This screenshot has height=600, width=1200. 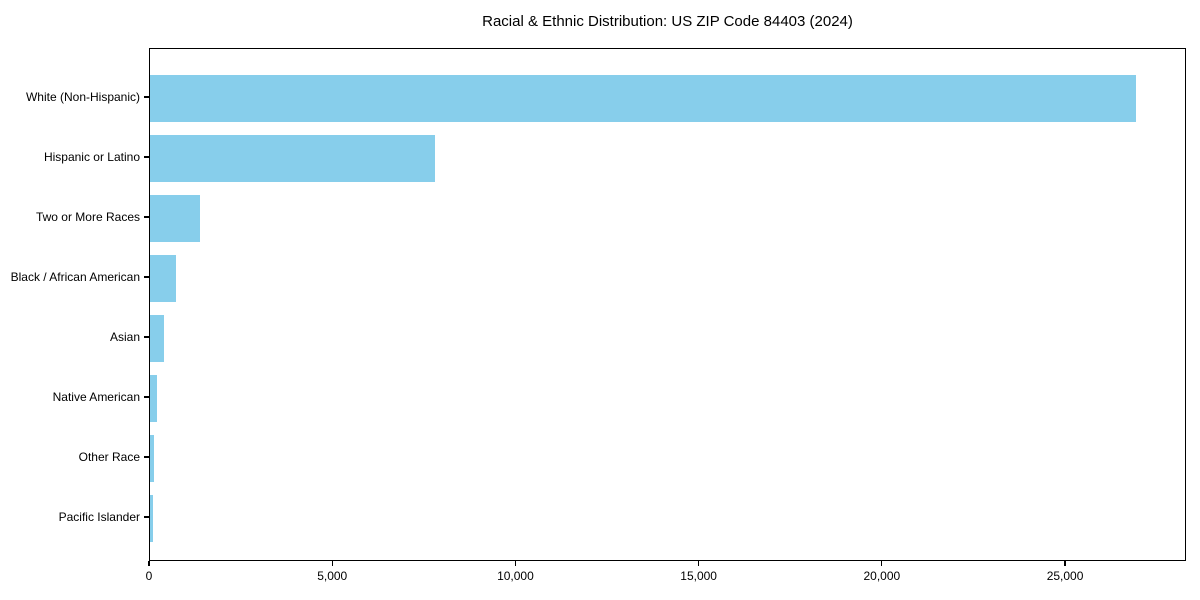 What do you see at coordinates (152, 518) in the screenshot?
I see `bar-pacific-islander` at bounding box center [152, 518].